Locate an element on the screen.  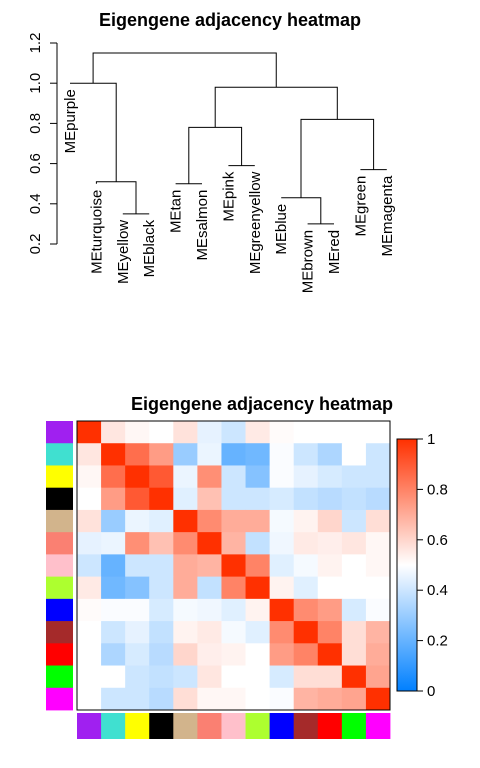
column-color-salmon is located at coordinates (209, 726).